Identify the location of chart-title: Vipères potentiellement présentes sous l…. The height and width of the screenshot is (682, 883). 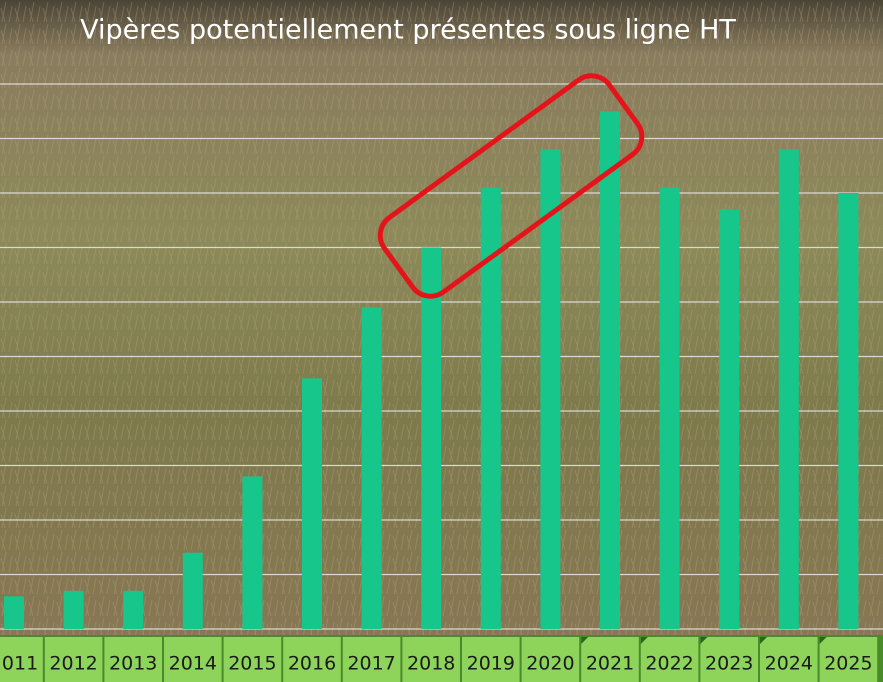
(408, 30).